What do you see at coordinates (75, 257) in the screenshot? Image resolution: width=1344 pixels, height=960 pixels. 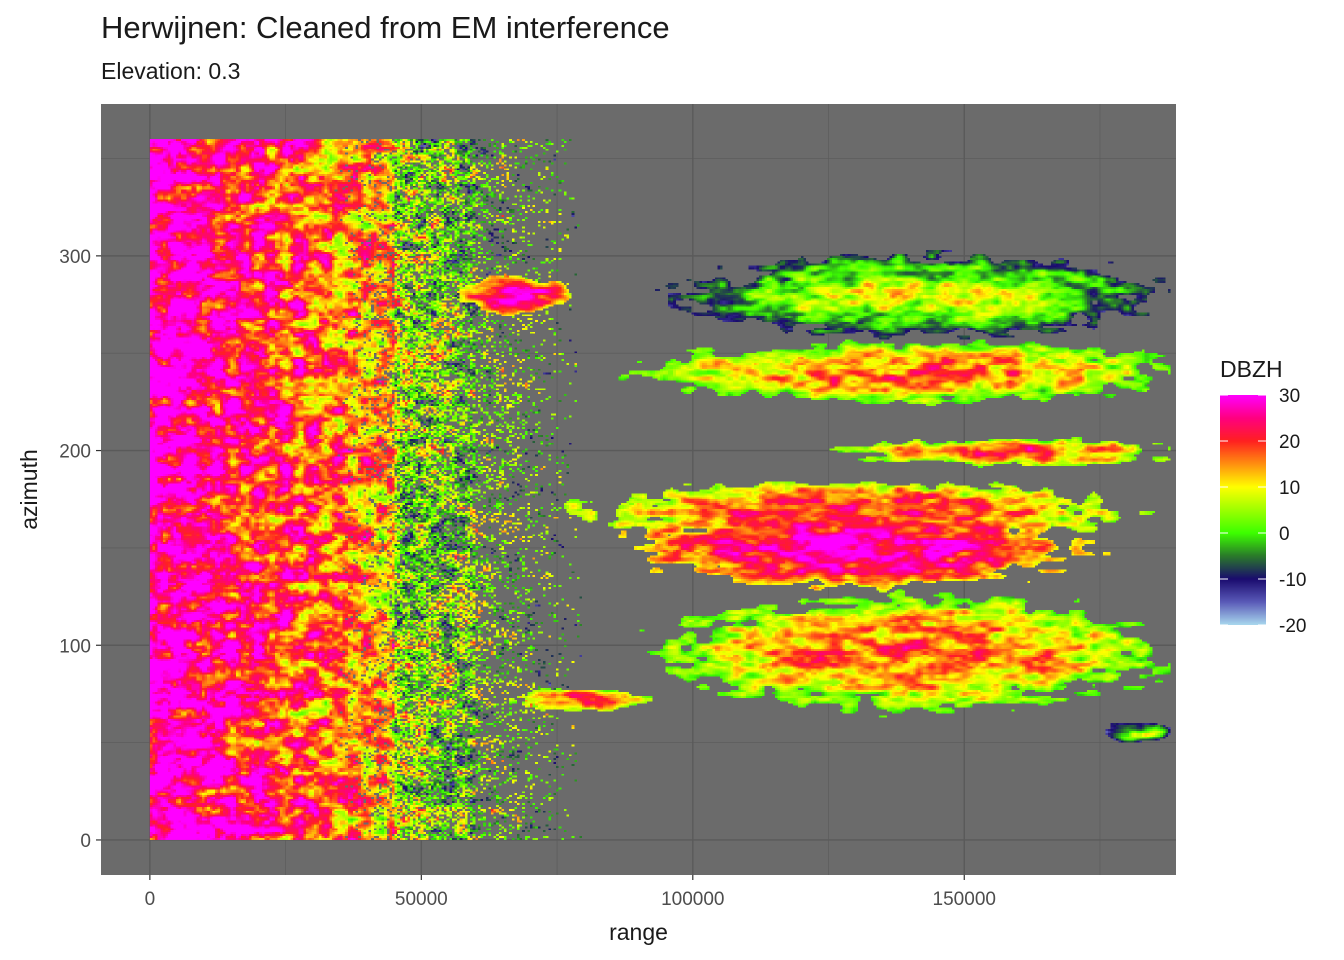 I see `y-tick-label: 300` at bounding box center [75, 257].